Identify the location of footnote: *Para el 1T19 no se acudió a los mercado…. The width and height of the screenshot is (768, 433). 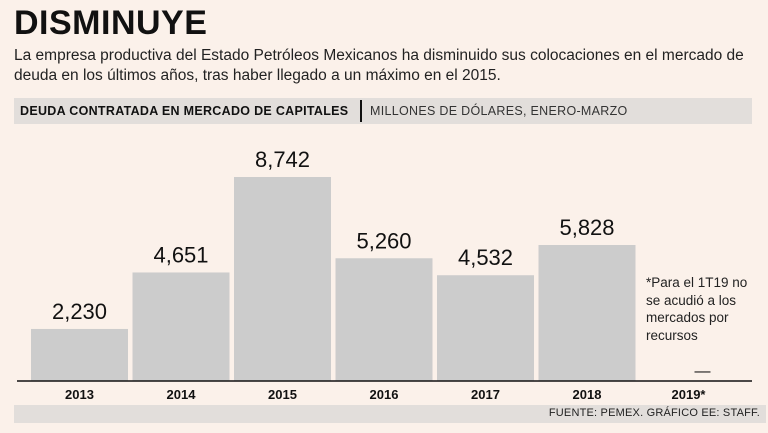
(697, 309).